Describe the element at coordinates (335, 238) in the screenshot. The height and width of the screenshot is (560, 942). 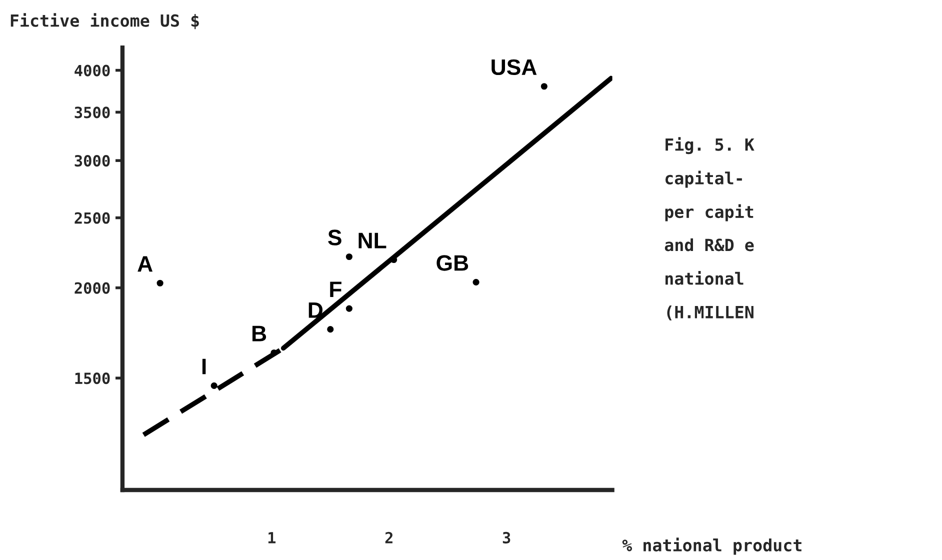
I see `data-label: S` at that location.